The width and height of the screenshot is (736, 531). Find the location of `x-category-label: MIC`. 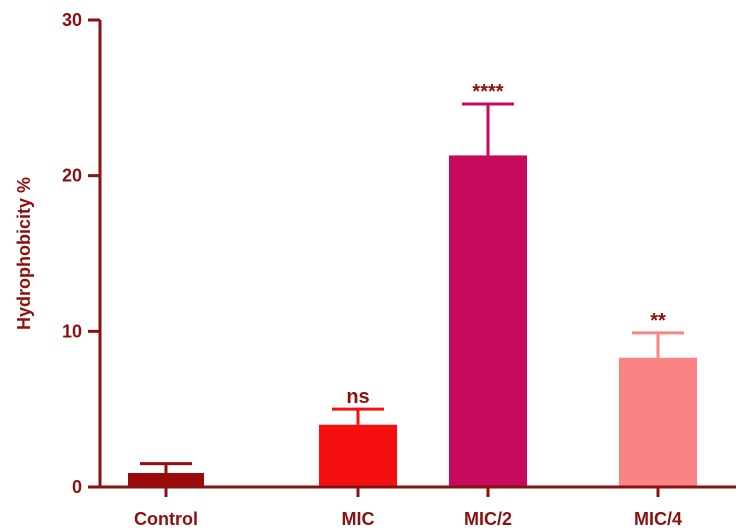

x-category-label: MIC is located at coordinates (358, 519).